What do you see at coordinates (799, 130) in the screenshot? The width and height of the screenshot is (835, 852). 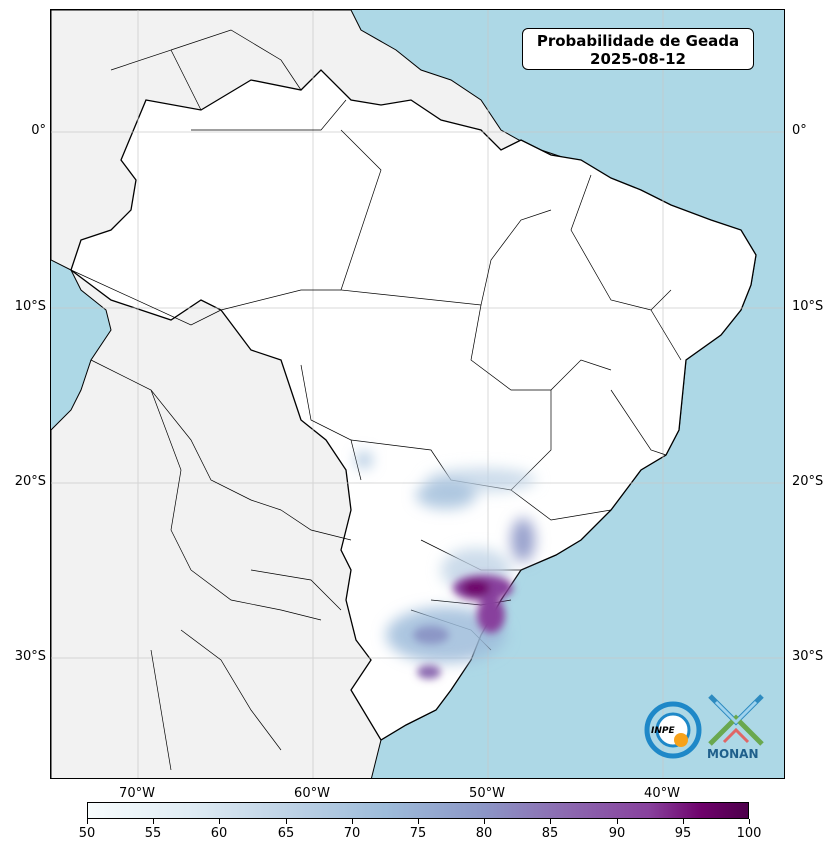 I see `lat-label-right-0: 0°` at bounding box center [799, 130].